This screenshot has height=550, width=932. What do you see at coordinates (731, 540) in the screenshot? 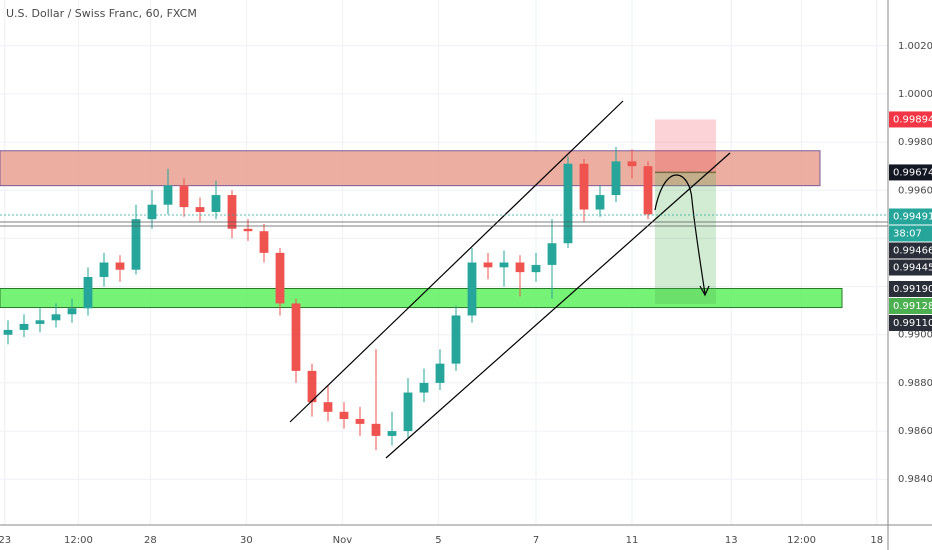
I see `x-tick-label: 13` at bounding box center [731, 540].